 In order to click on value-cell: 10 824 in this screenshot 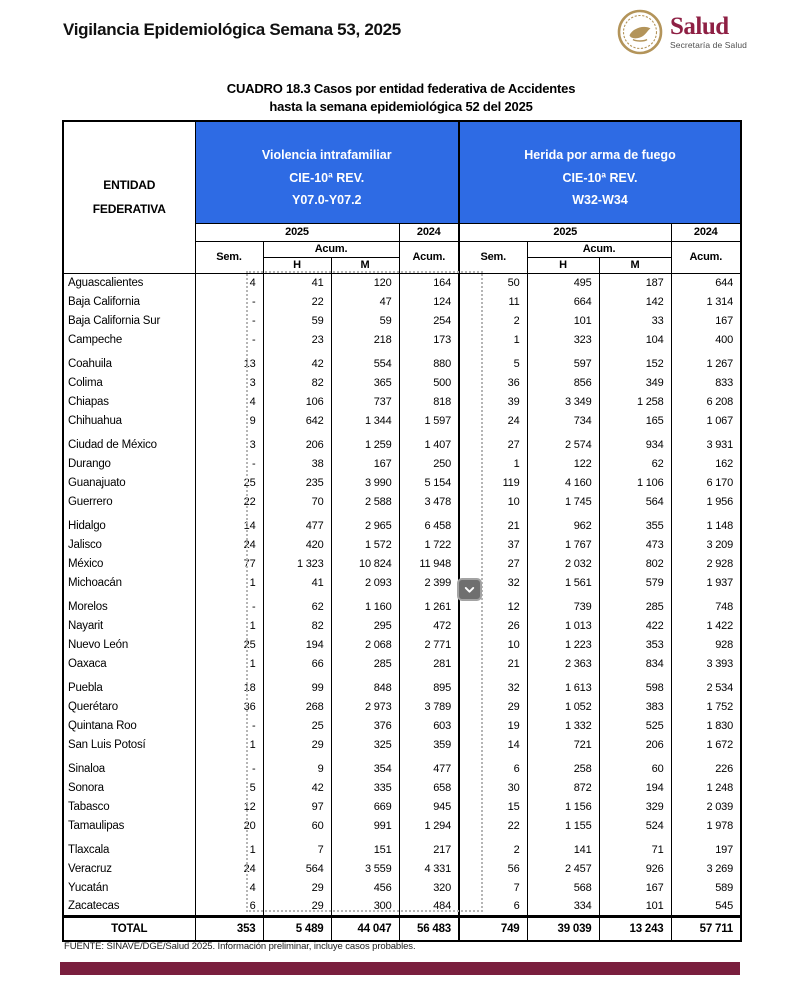, I will do `click(365, 563)`.